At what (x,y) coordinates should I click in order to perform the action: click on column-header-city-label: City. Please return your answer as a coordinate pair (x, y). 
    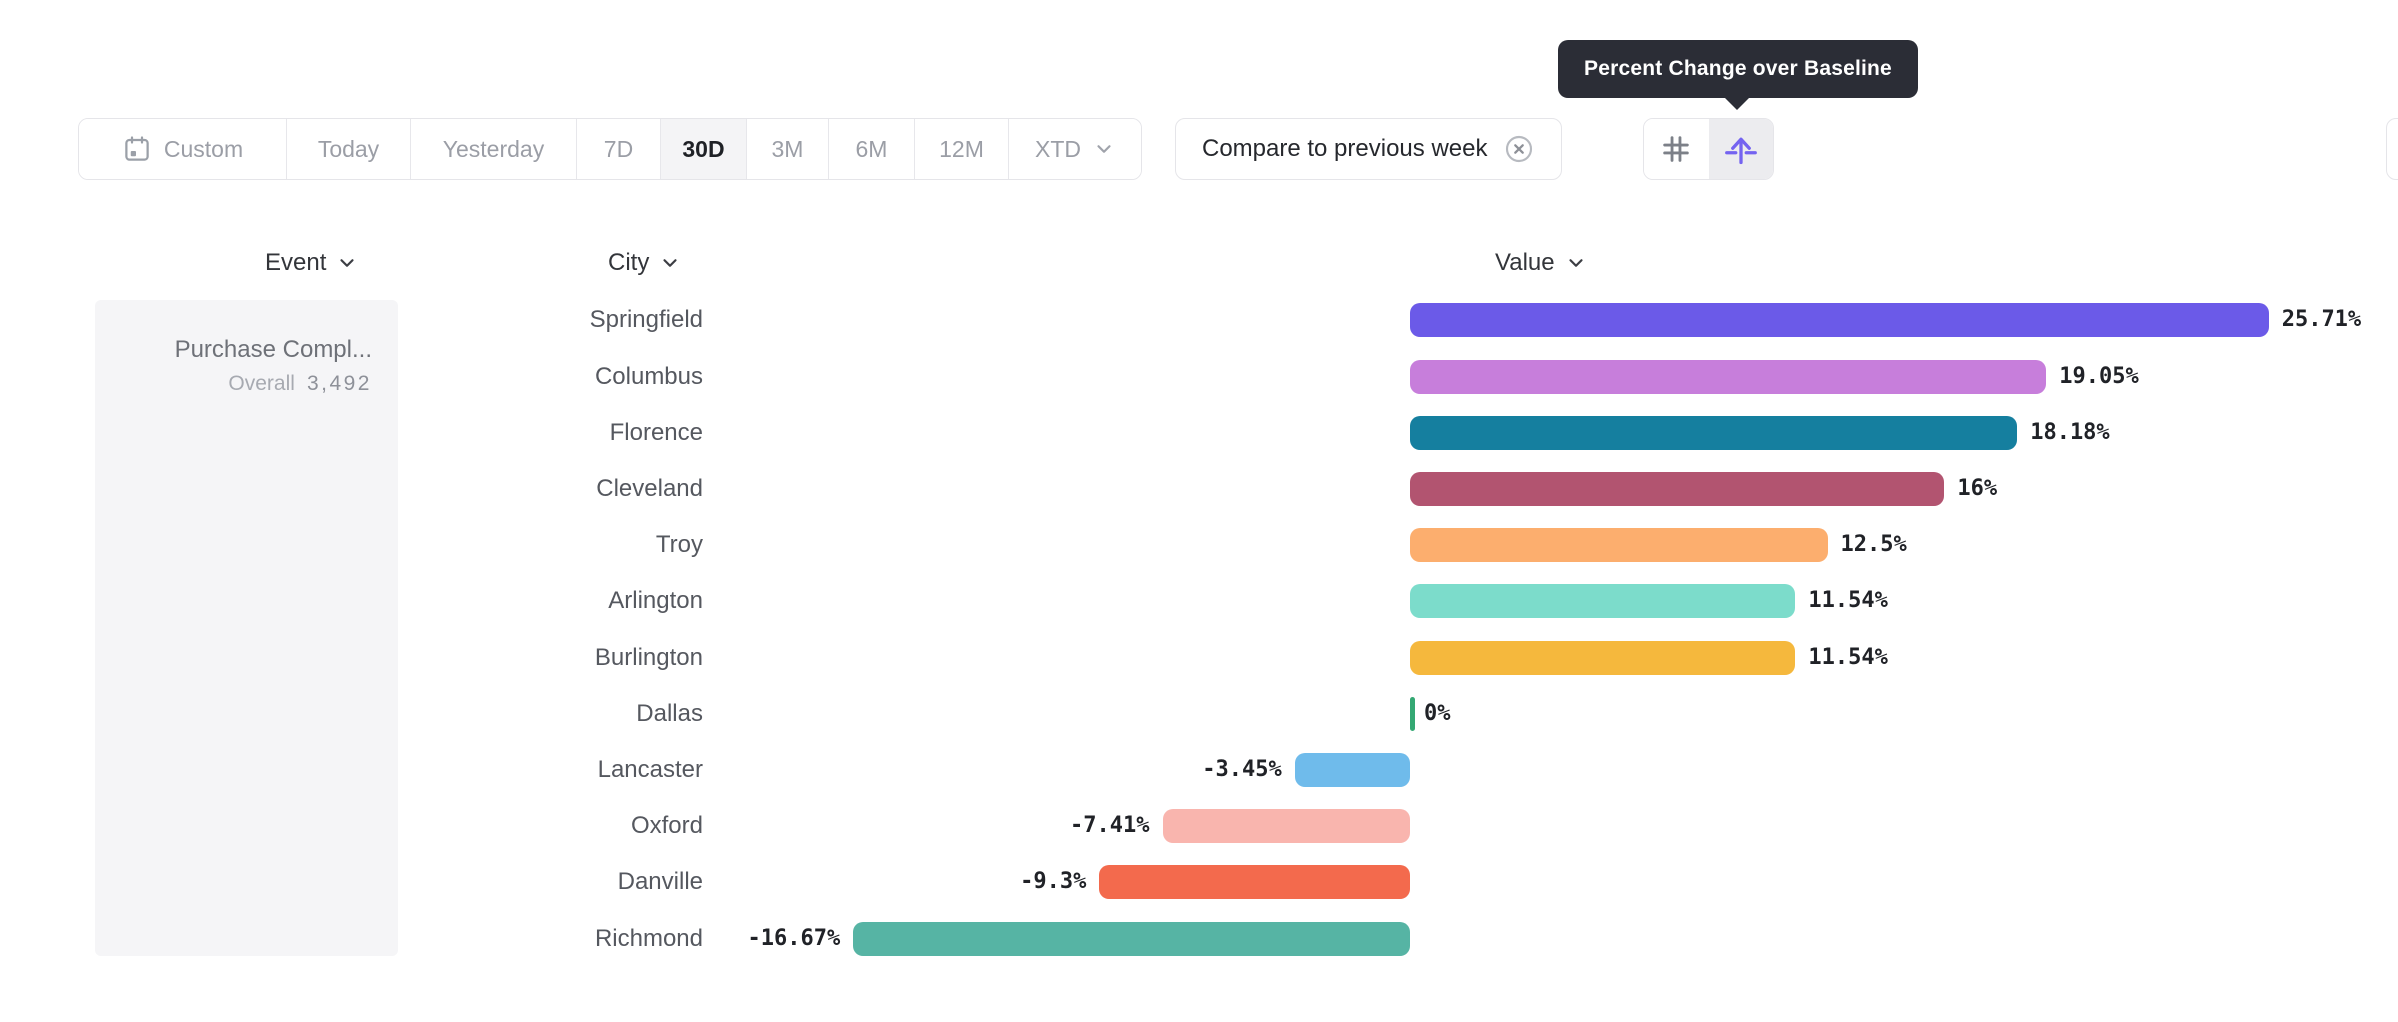
    Looking at the image, I should click on (629, 262).